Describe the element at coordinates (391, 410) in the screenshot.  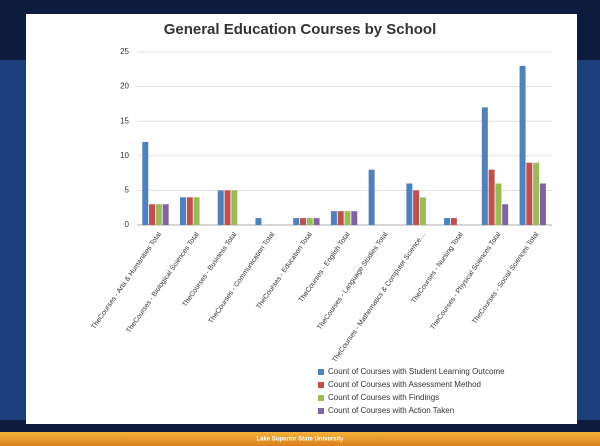
I see `legend-label: Count of Courses with Action Taken` at that location.